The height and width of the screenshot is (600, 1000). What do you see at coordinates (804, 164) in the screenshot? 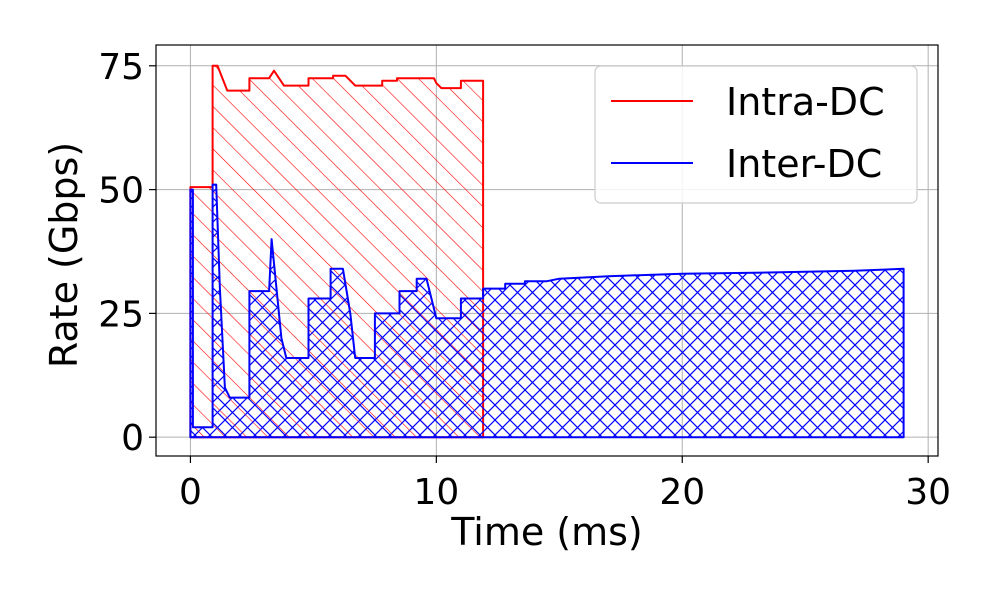
I see `legend-label-inter: Inter-DC` at bounding box center [804, 164].